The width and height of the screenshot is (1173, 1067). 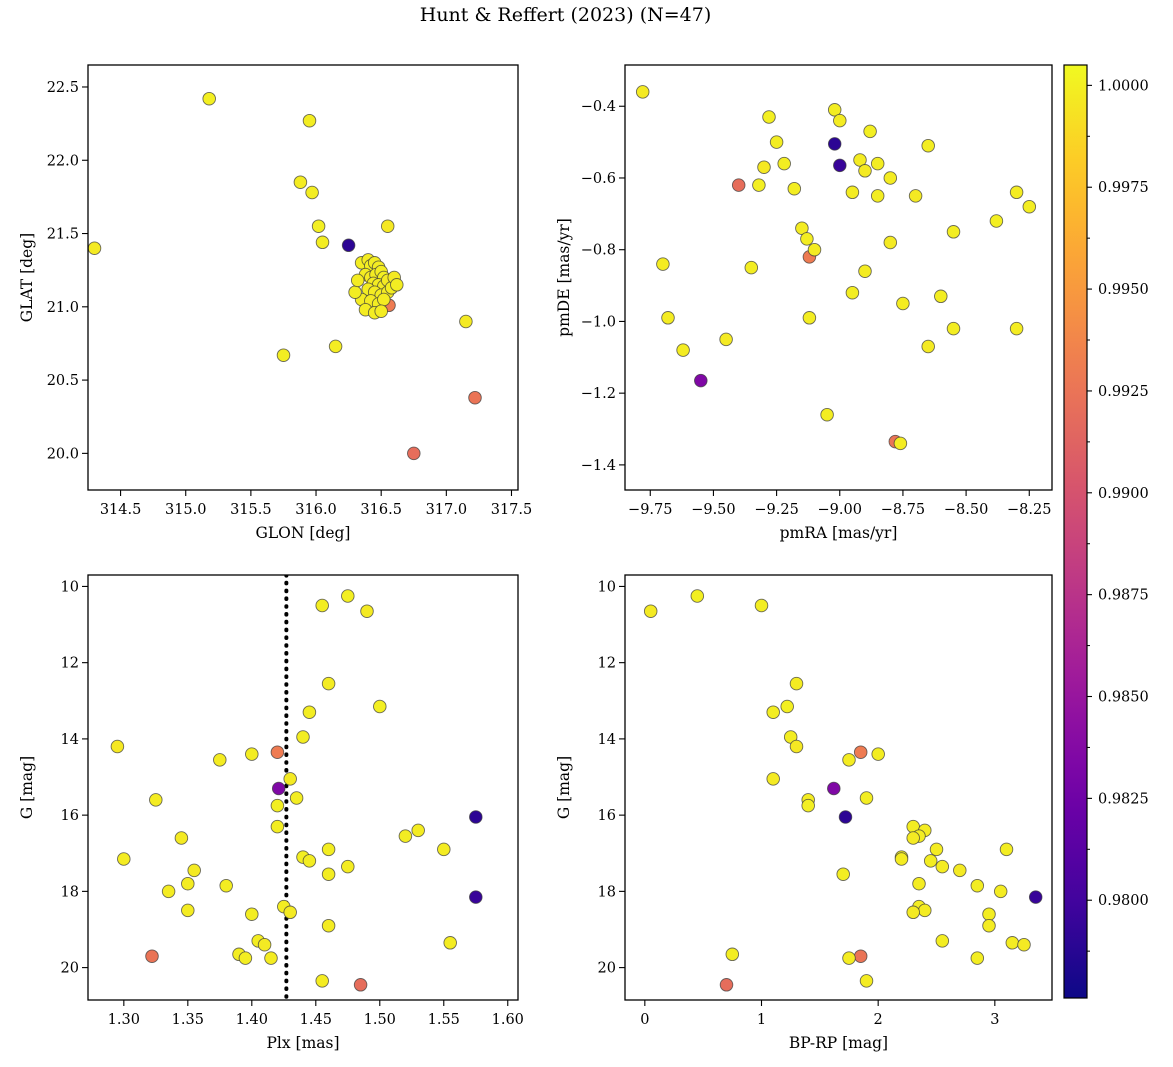 I want to click on y-tick-label: −1.2, so click(x=598, y=394).